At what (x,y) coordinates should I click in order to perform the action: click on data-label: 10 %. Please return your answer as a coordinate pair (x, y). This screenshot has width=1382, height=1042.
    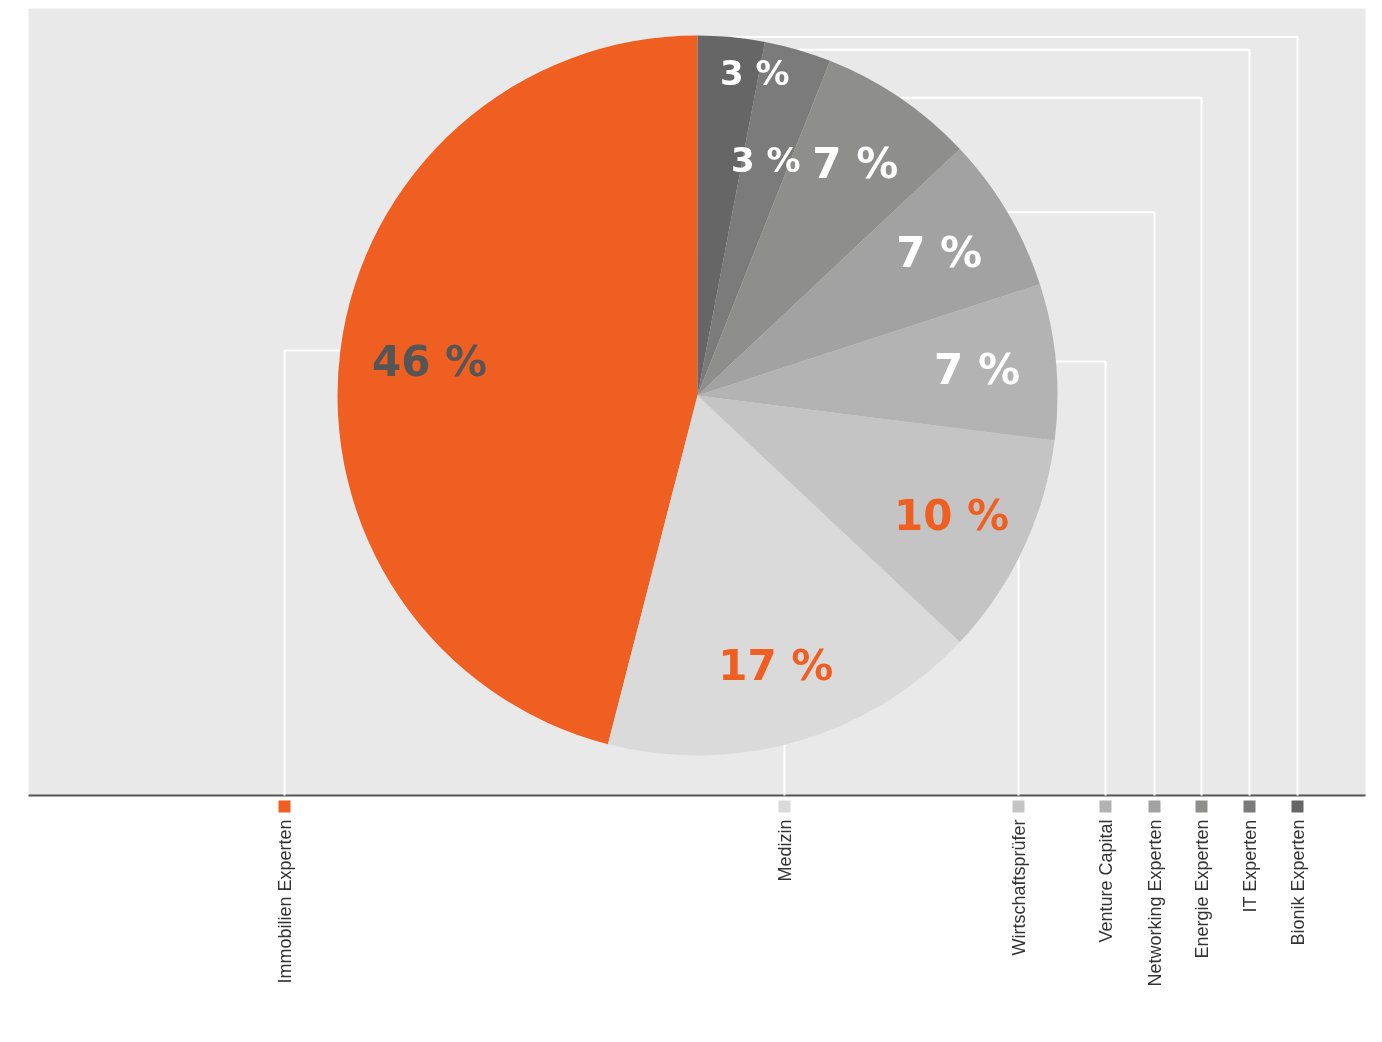
    Looking at the image, I should click on (952, 515).